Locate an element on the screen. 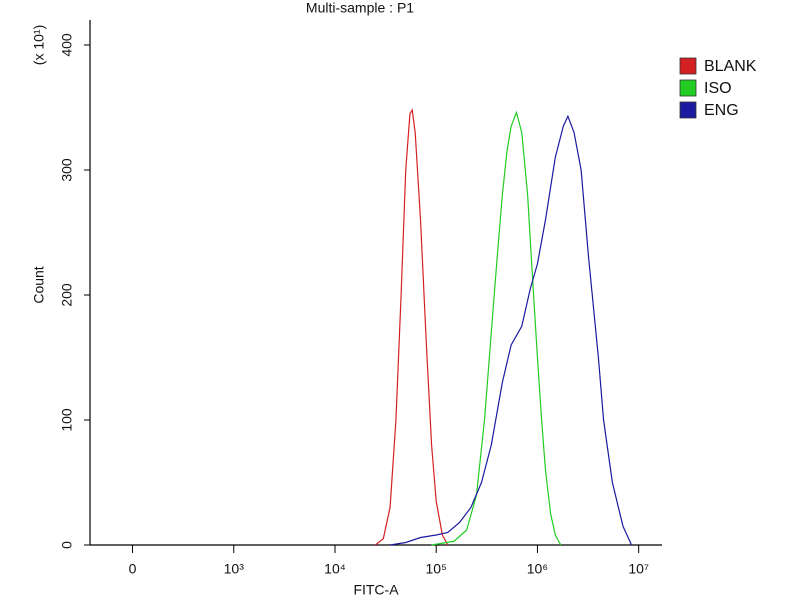 The width and height of the screenshot is (800, 600). chart-title: Multi-sample : P1 is located at coordinates (360, 8).